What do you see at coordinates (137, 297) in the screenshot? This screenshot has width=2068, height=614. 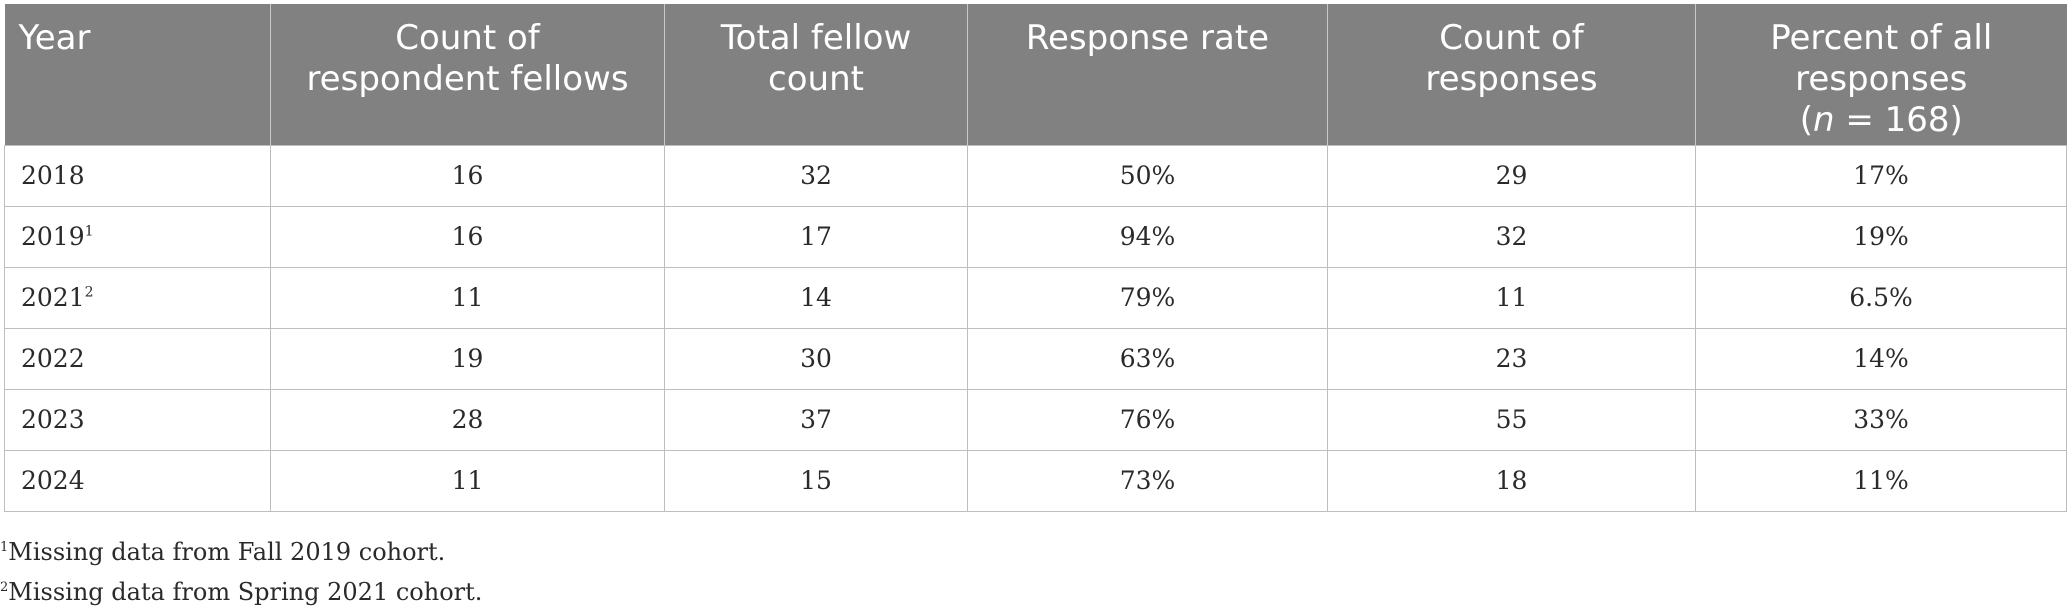 I see `cell-year: 20212` at bounding box center [137, 297].